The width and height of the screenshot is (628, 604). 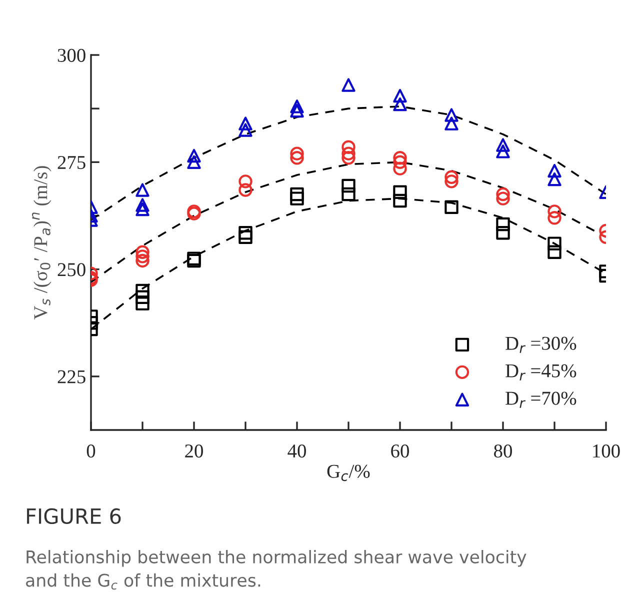 I want to click on x-axis-title: G$_{c}$/%, so click(x=348, y=473).